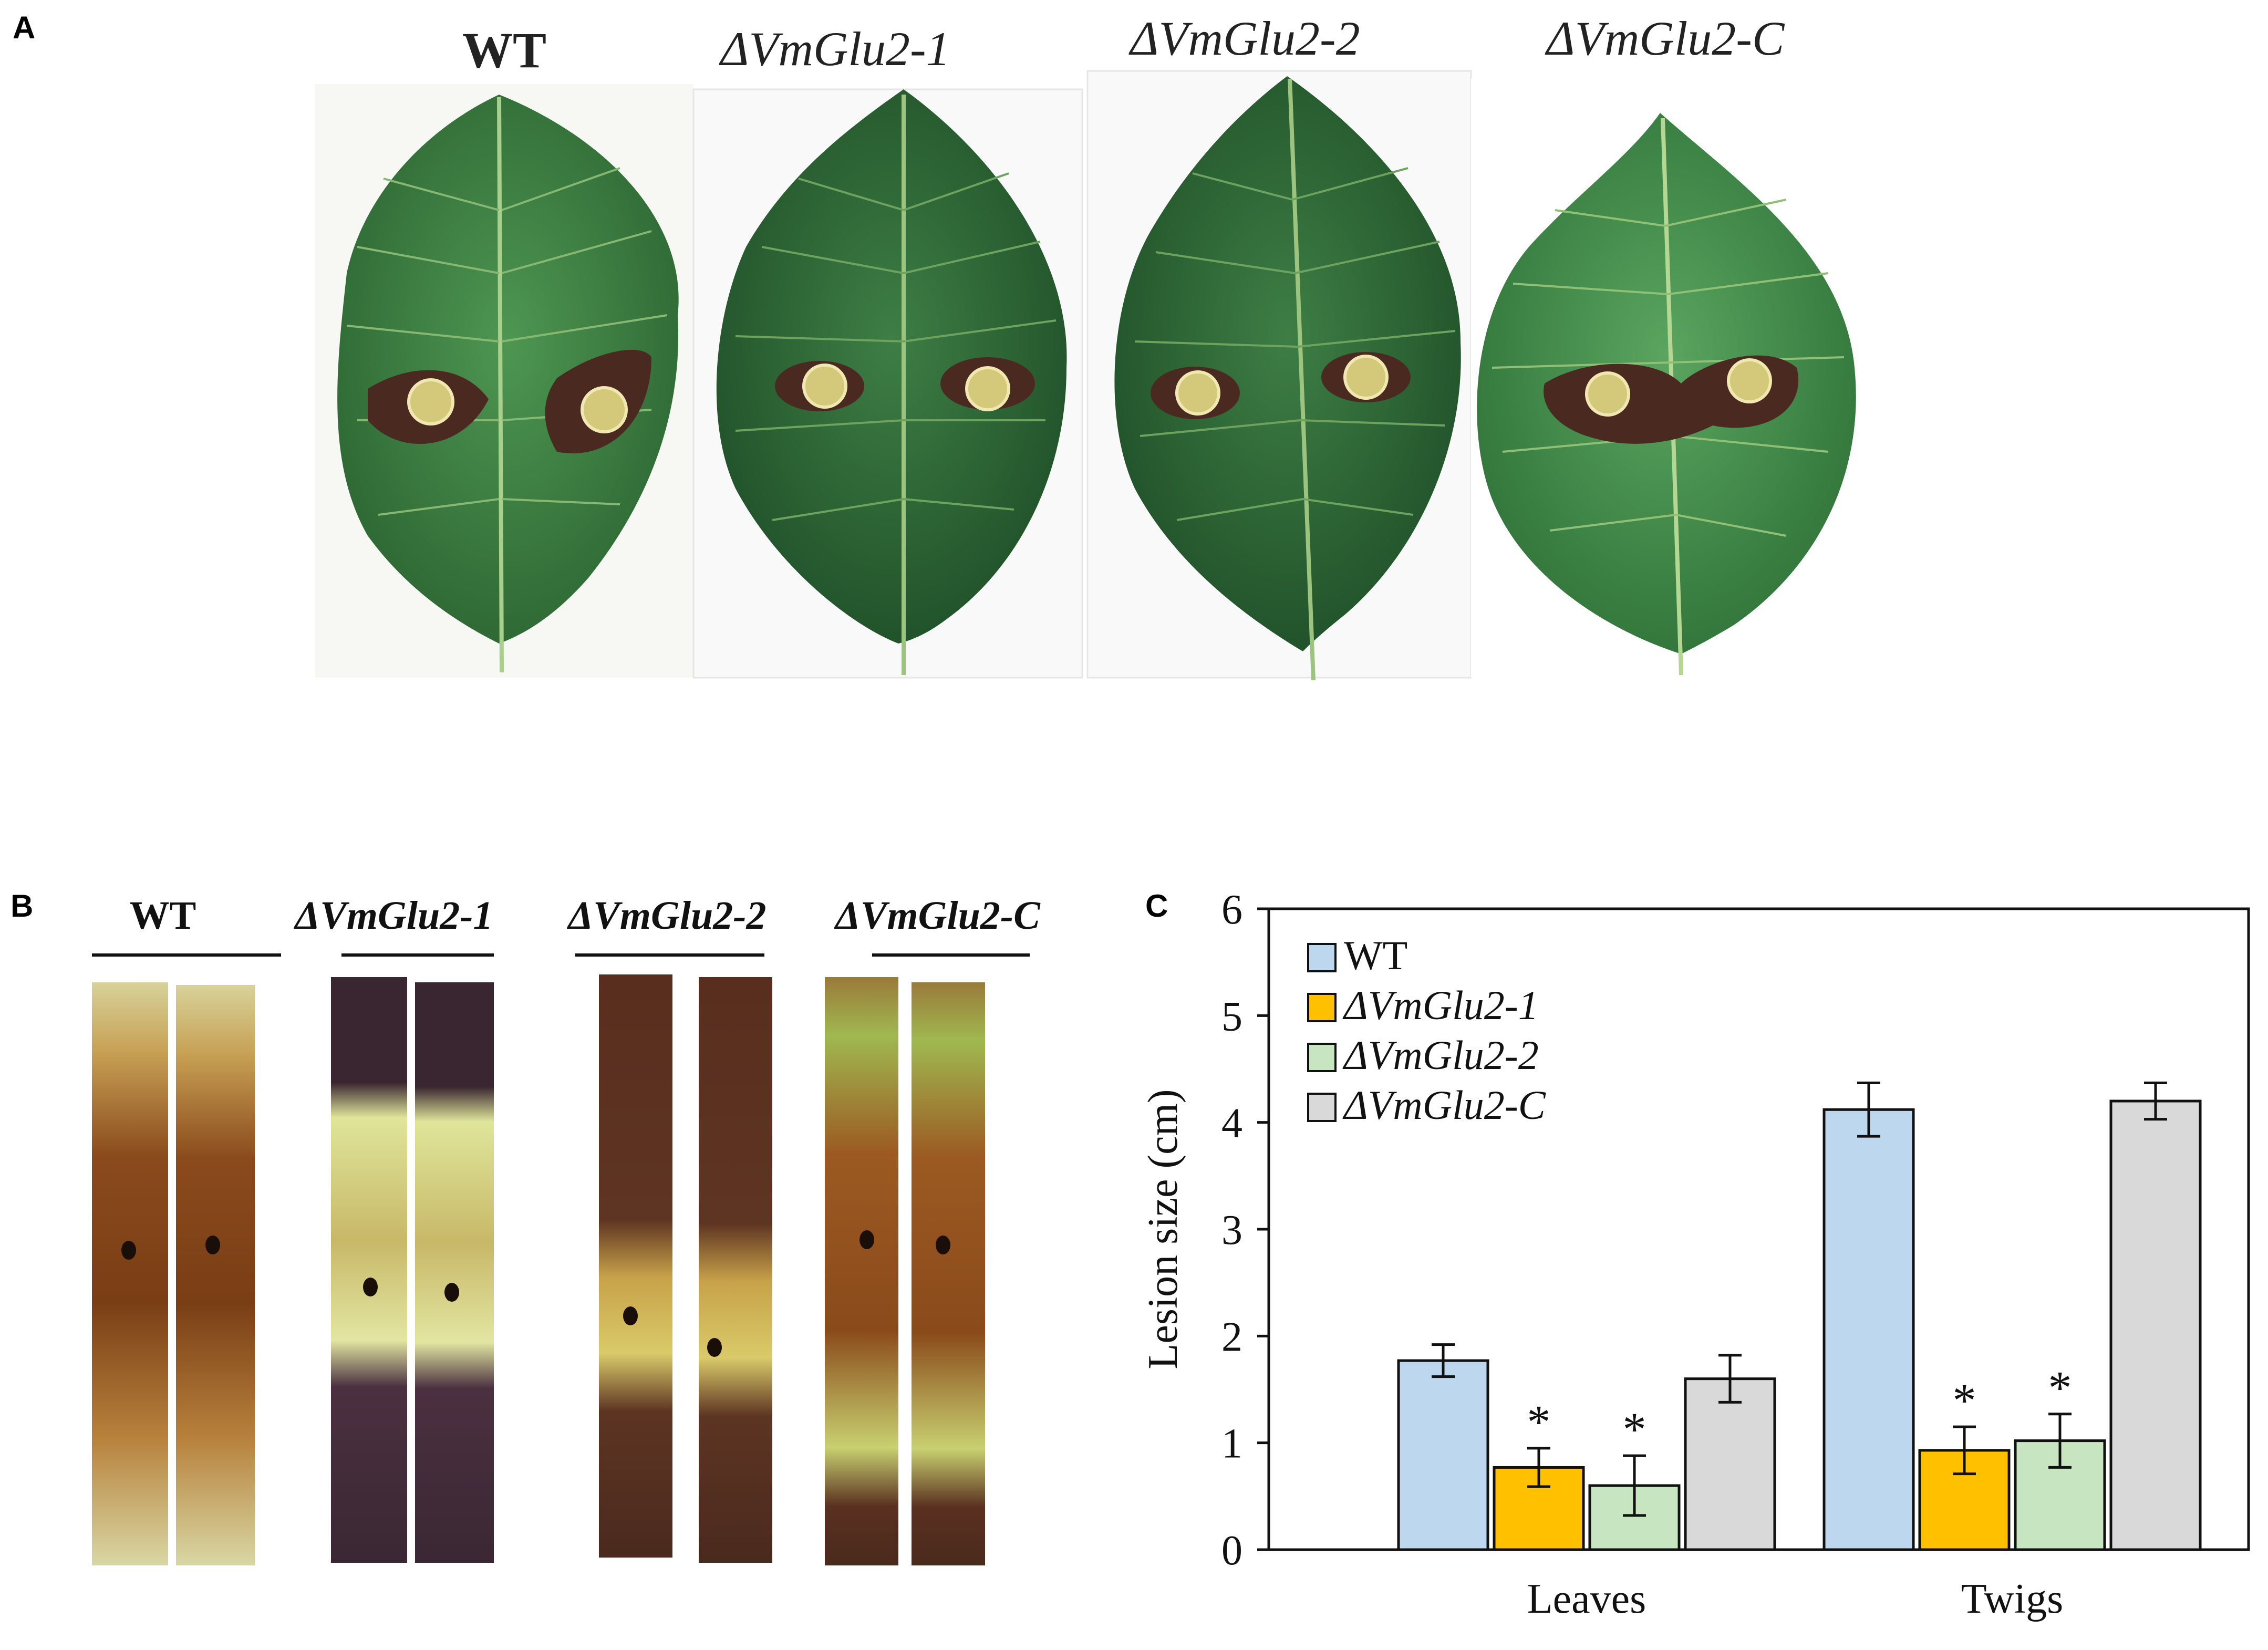 Image resolution: width=2268 pixels, height=1650 pixels. I want to click on panel-b-twig-photos, so click(538, 1269).